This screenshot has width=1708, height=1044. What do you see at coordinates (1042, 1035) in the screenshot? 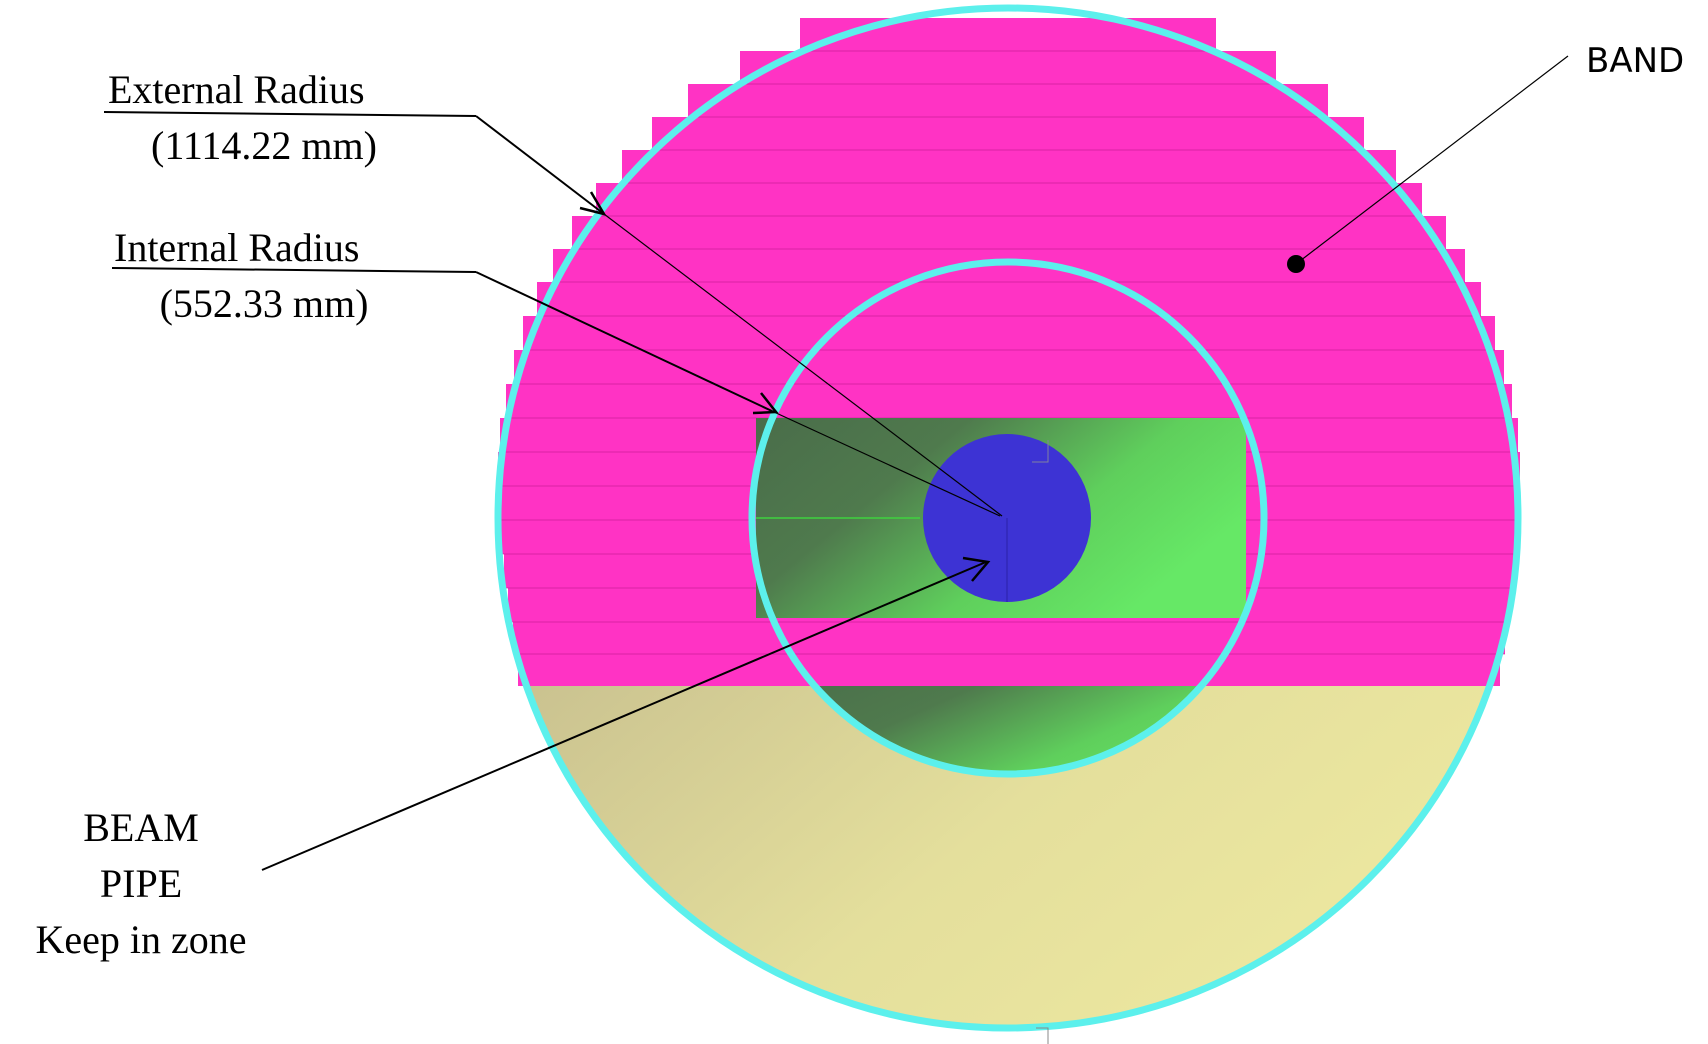
I see `bottom-marker` at bounding box center [1042, 1035].